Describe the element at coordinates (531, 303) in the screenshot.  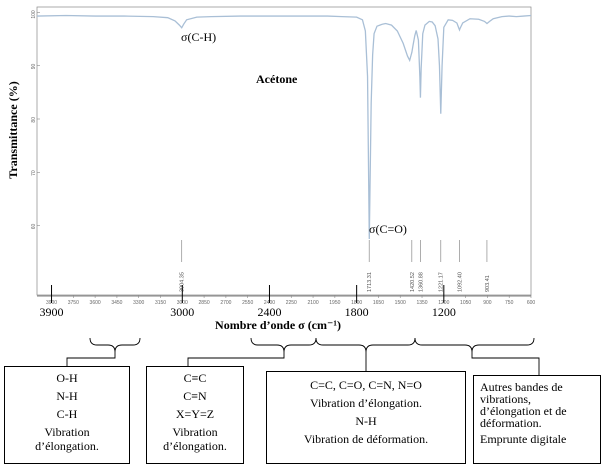
I see `x-tick-small-label: 600` at that location.